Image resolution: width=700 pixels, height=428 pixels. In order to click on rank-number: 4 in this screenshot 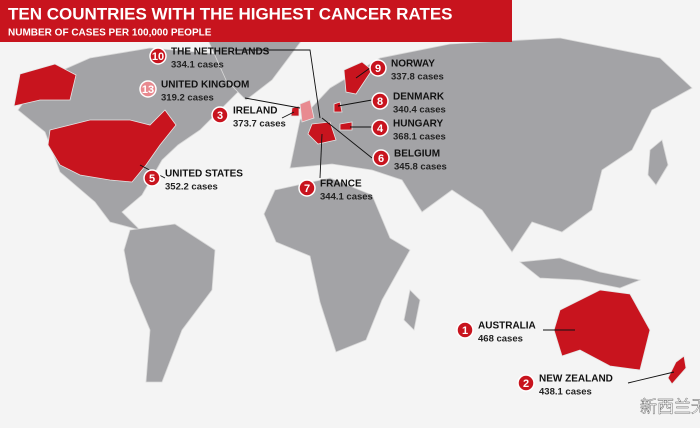, I will do `click(380, 129)`.